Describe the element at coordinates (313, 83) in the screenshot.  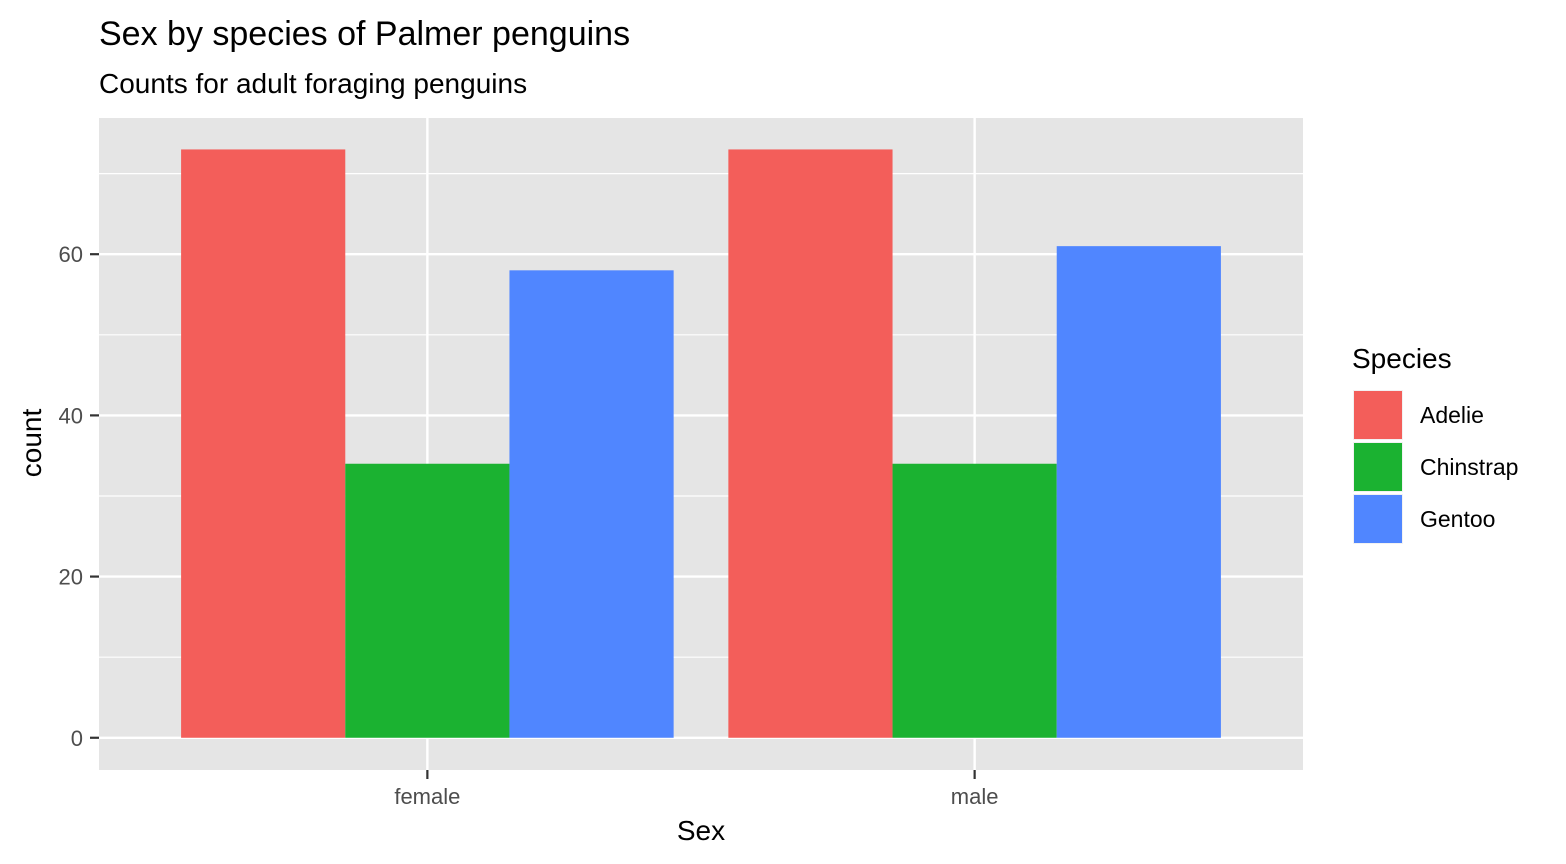
I see `chart-subtitle: Counts for adult foraging penguins` at that location.